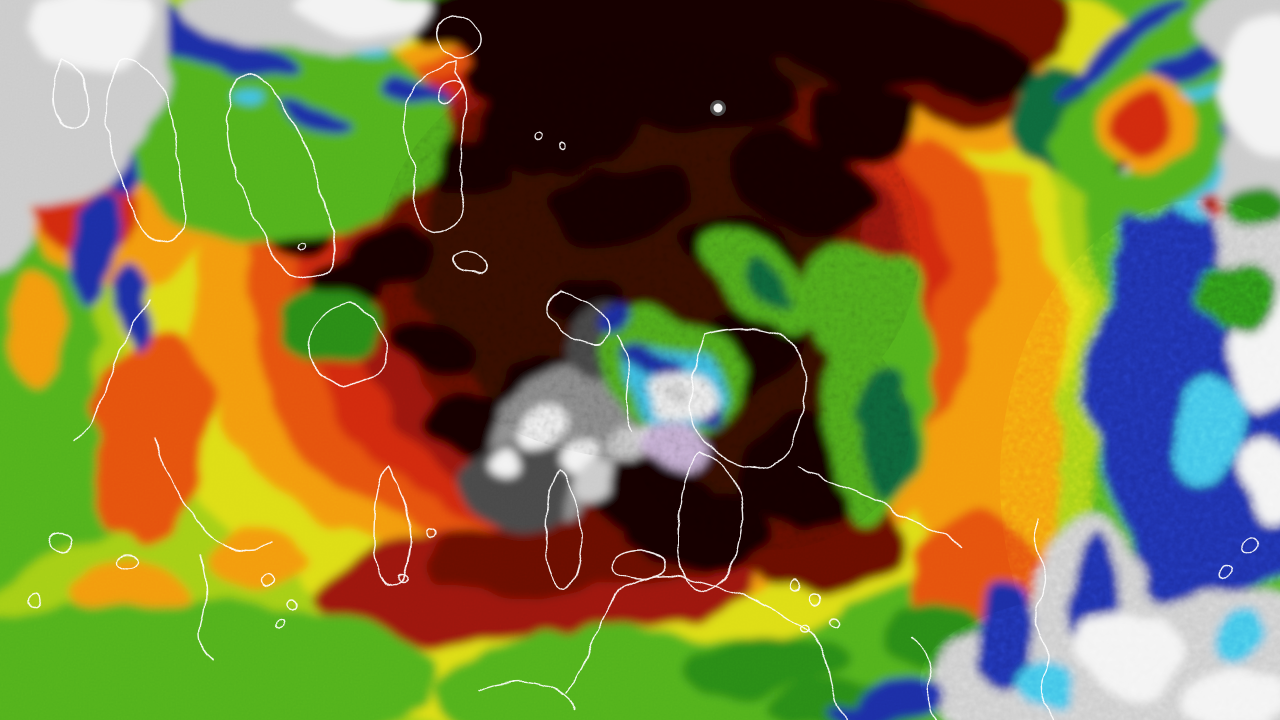 This screenshot has width=1280, height=720. What do you see at coordinates (70, 93) in the screenshot?
I see `coastline-nw-island-a` at bounding box center [70, 93].